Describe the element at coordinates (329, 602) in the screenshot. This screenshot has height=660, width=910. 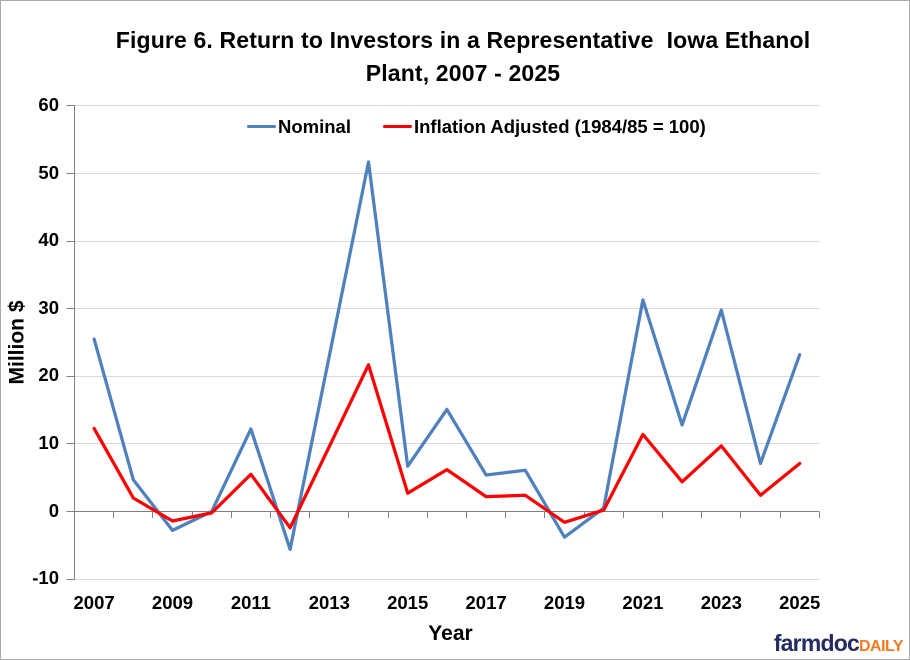
I see `x-tick-label: 2013` at that location.